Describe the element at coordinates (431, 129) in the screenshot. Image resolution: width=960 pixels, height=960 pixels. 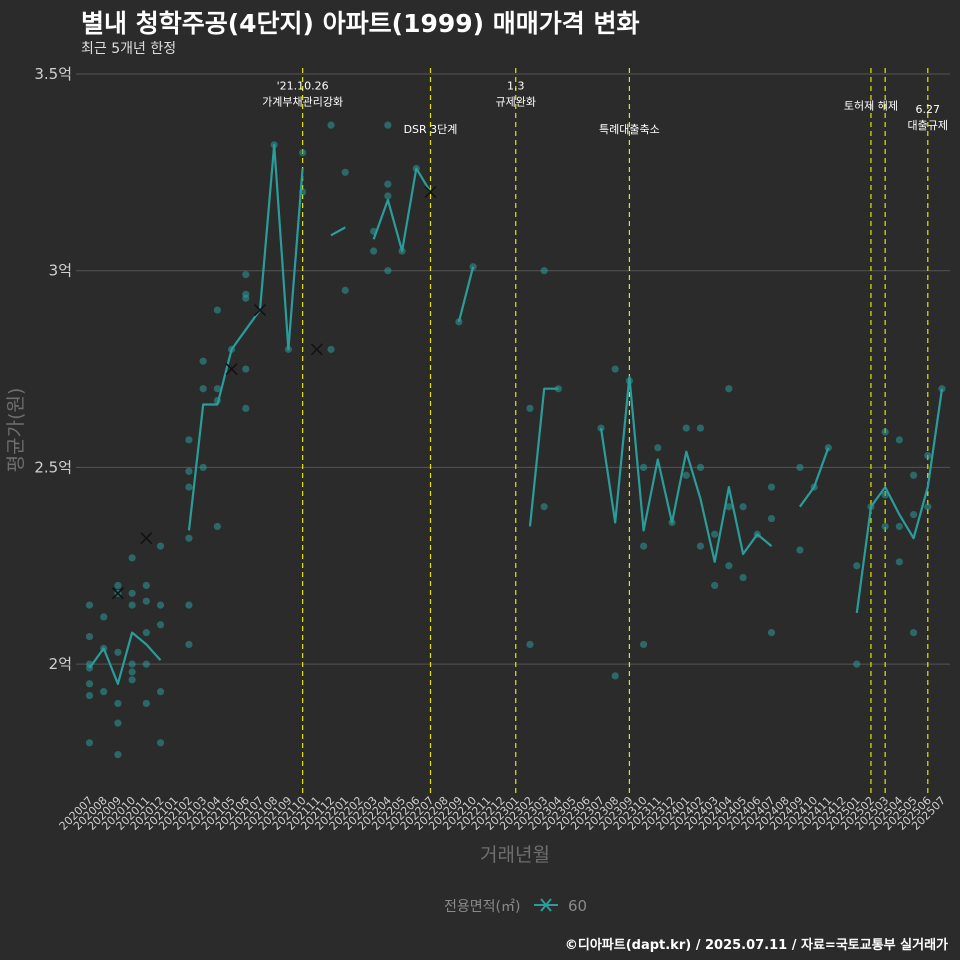
I see `policy-annotation: DSR 3단계` at that location.